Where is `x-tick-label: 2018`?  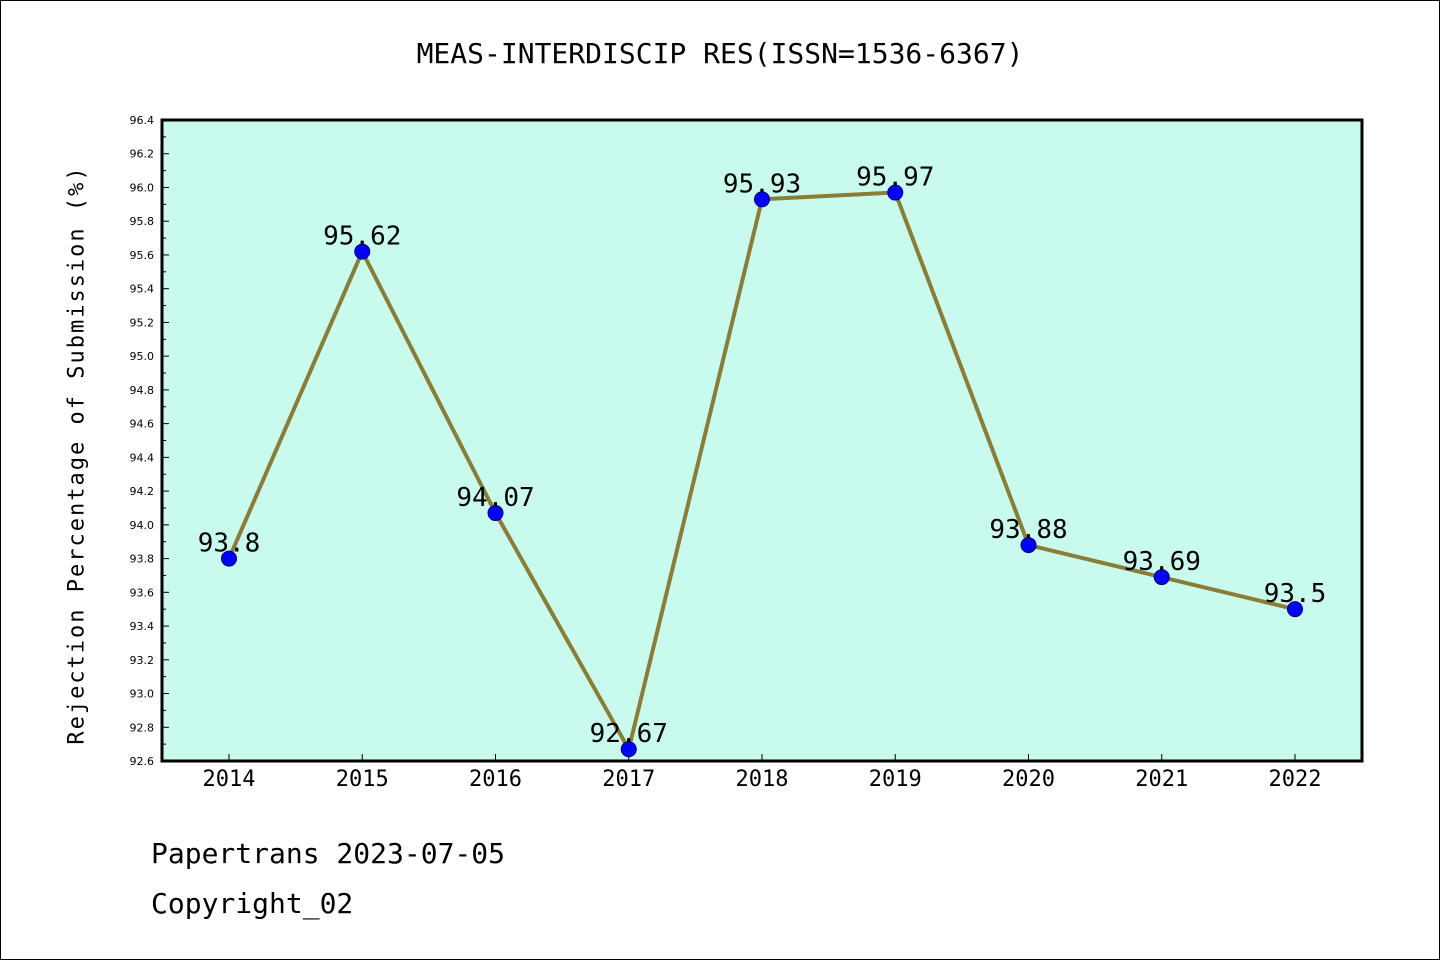 x-tick-label: 2018 is located at coordinates (762, 779).